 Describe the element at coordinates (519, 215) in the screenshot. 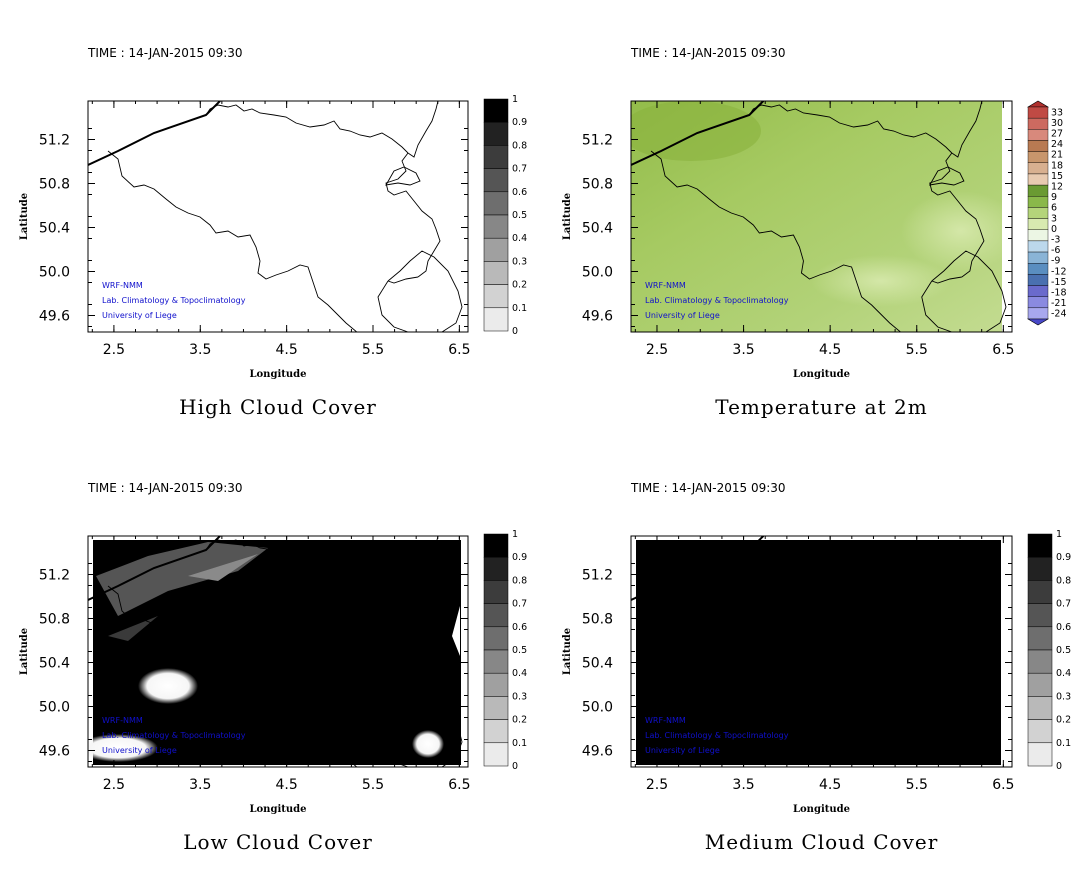

I see `colorbar-label: 0.5` at that location.